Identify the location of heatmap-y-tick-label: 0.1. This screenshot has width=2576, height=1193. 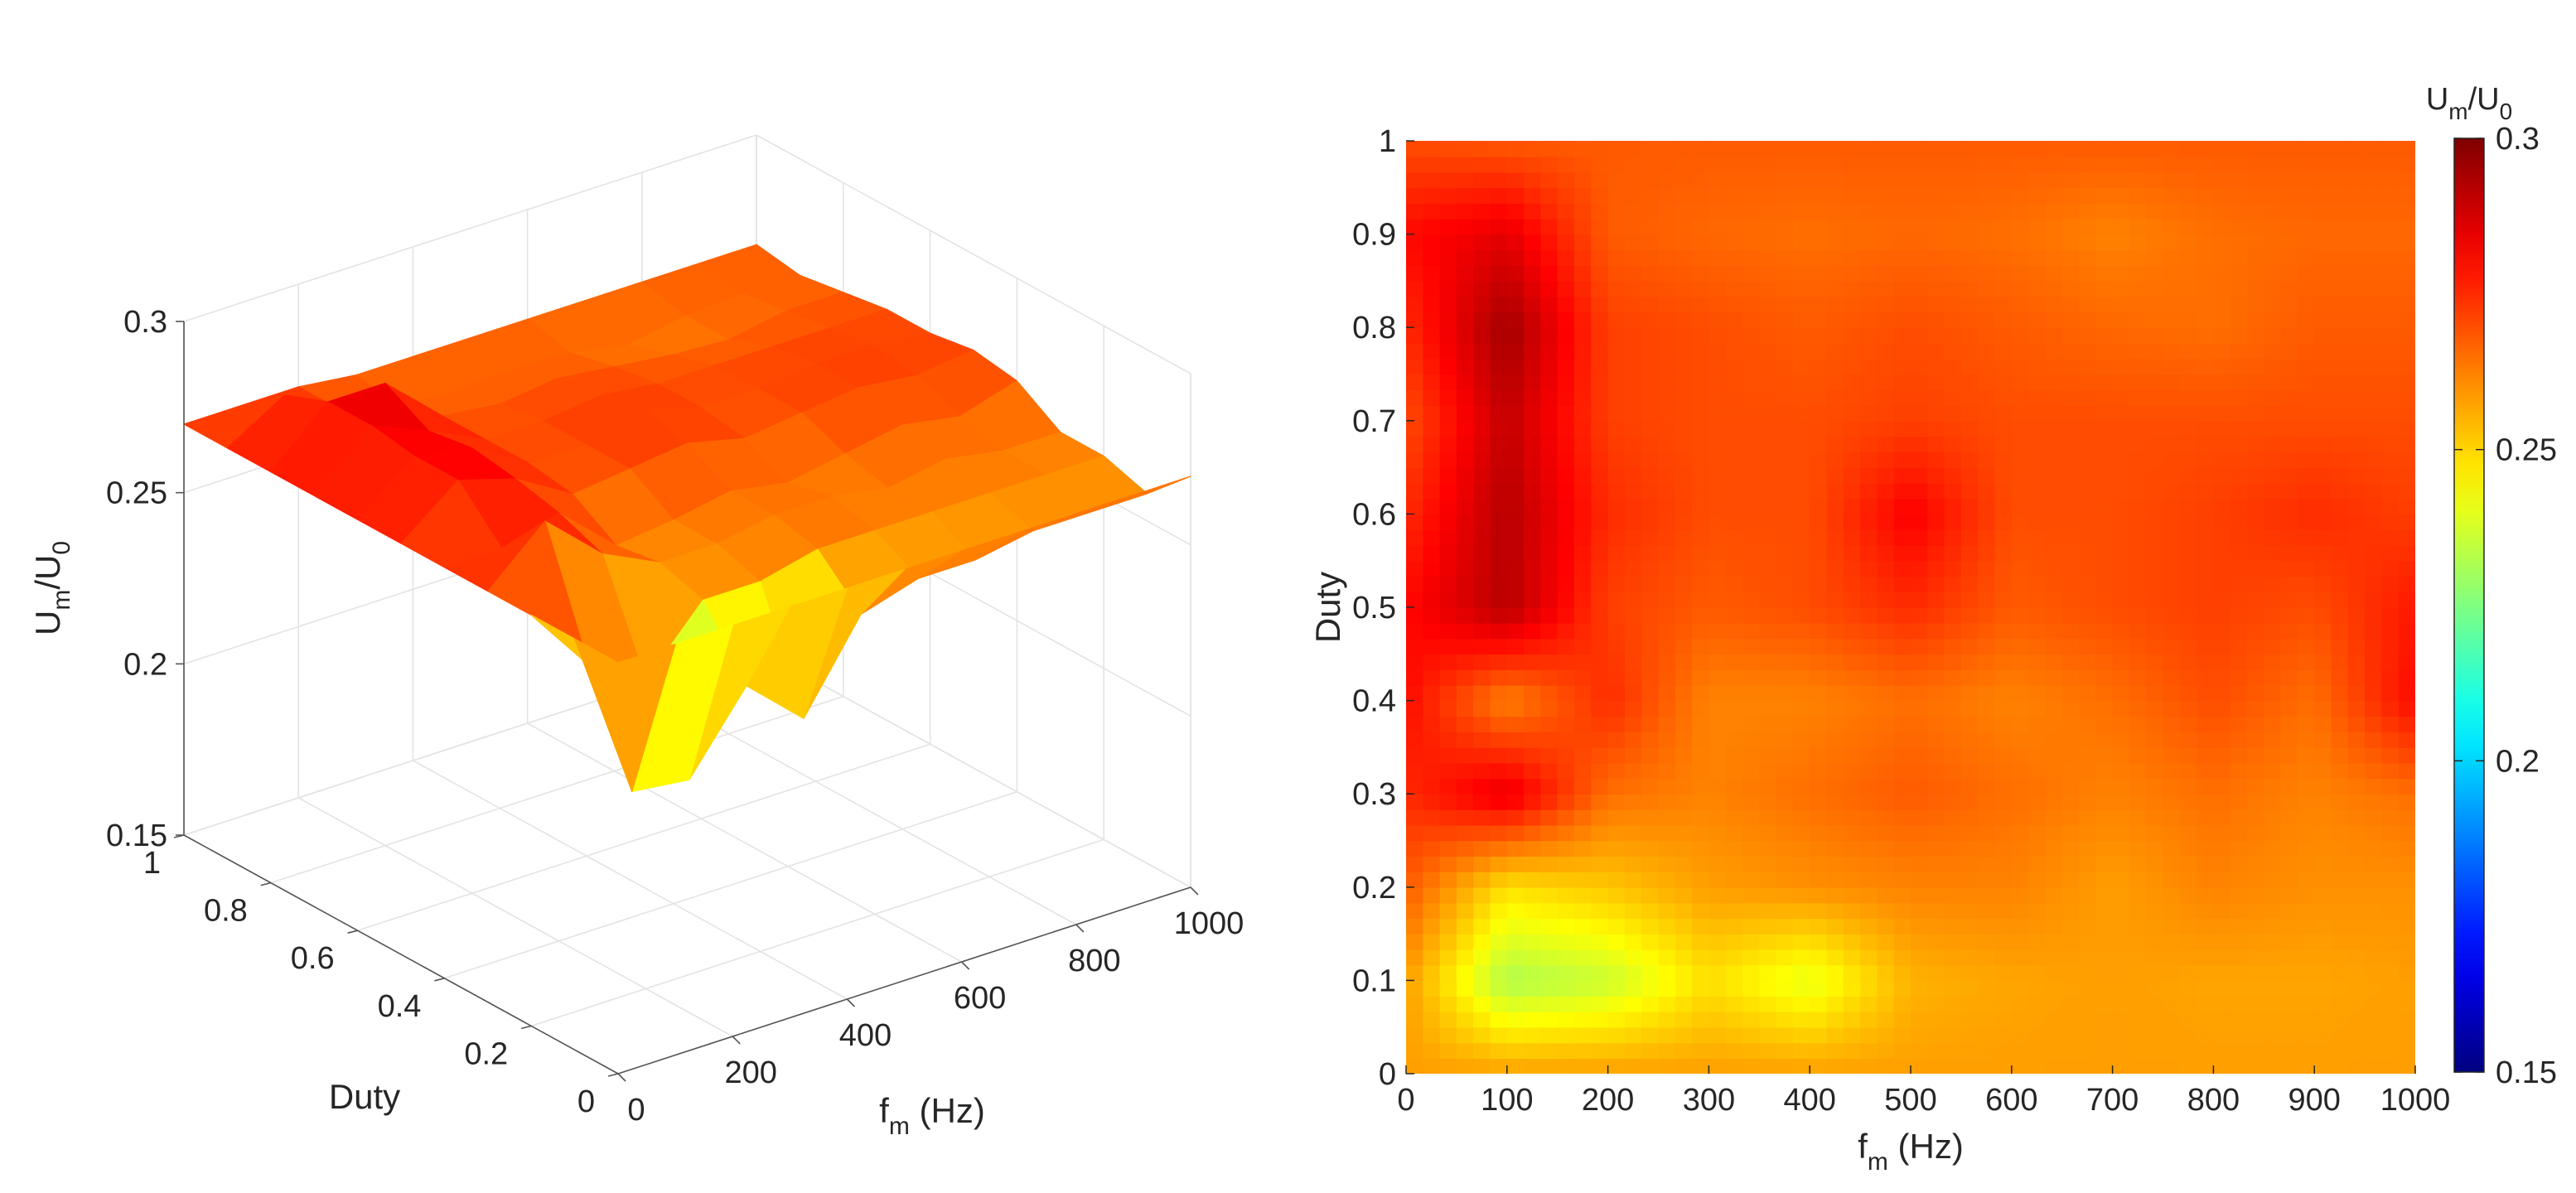
(1374, 981).